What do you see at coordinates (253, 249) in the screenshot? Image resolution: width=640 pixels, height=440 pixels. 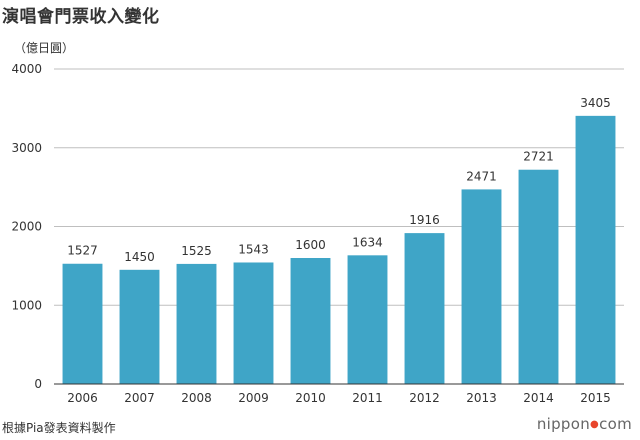 I see `data-label: 1543` at bounding box center [253, 249].